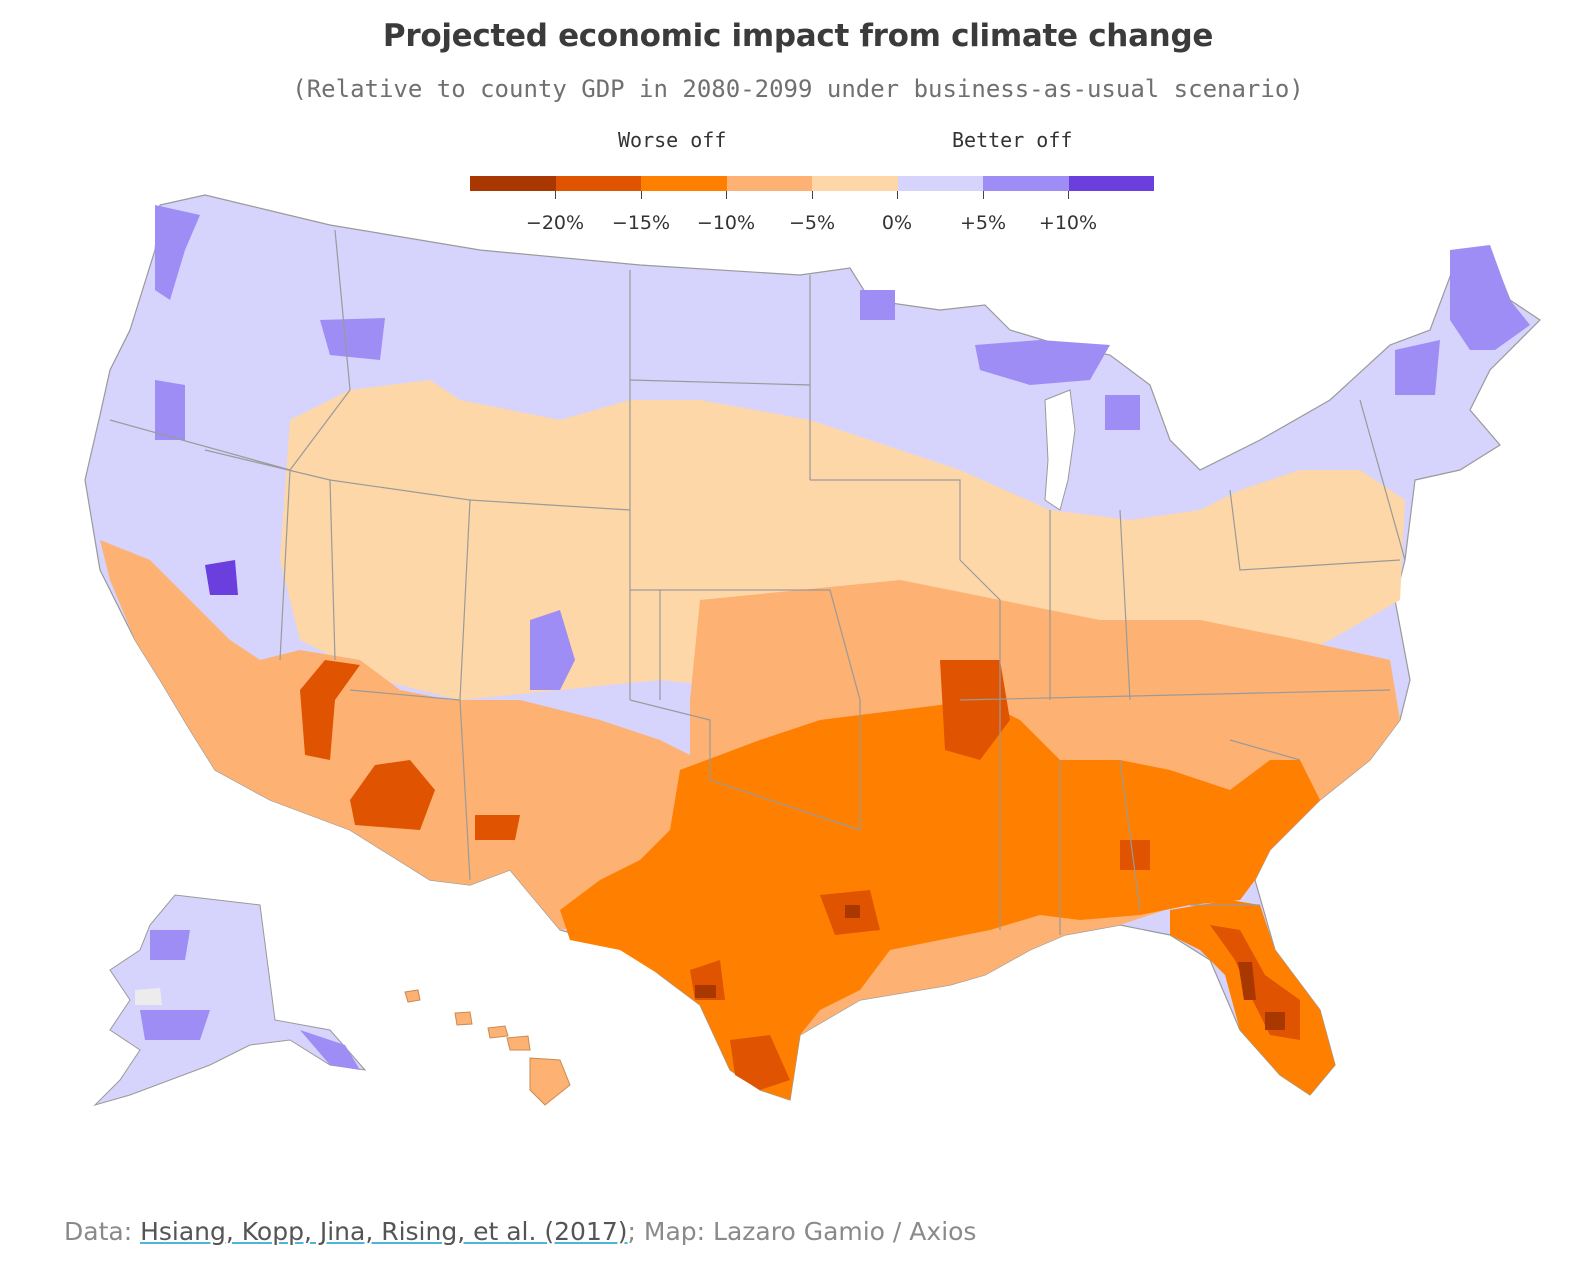 The image size is (1596, 1286). I want to click on region-texas-extreme, so click(777, 951).